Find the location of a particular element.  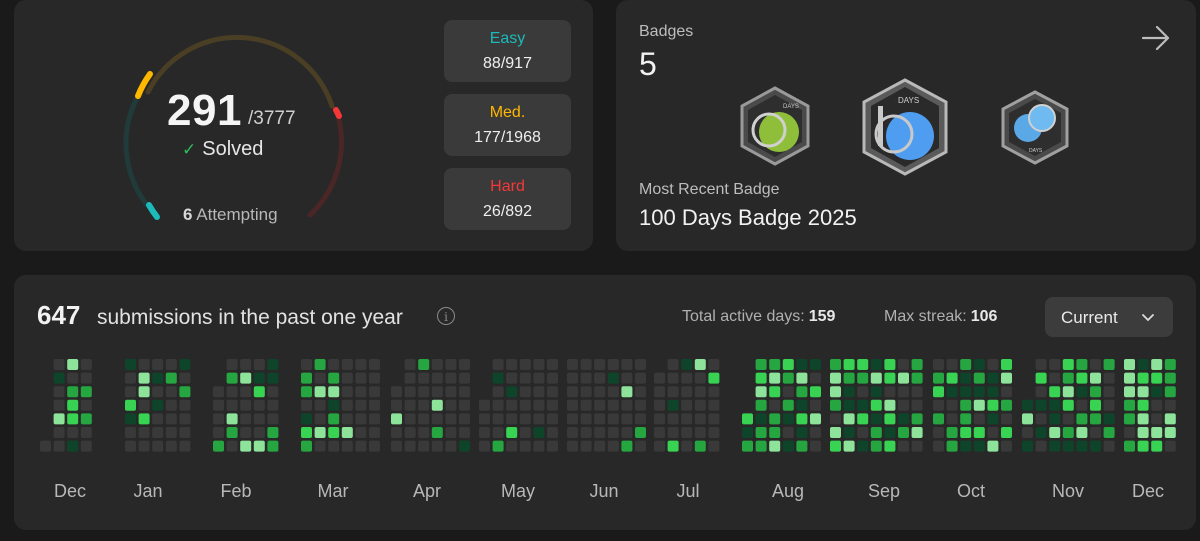

arrow-right-icon is located at coordinates (1156, 38).